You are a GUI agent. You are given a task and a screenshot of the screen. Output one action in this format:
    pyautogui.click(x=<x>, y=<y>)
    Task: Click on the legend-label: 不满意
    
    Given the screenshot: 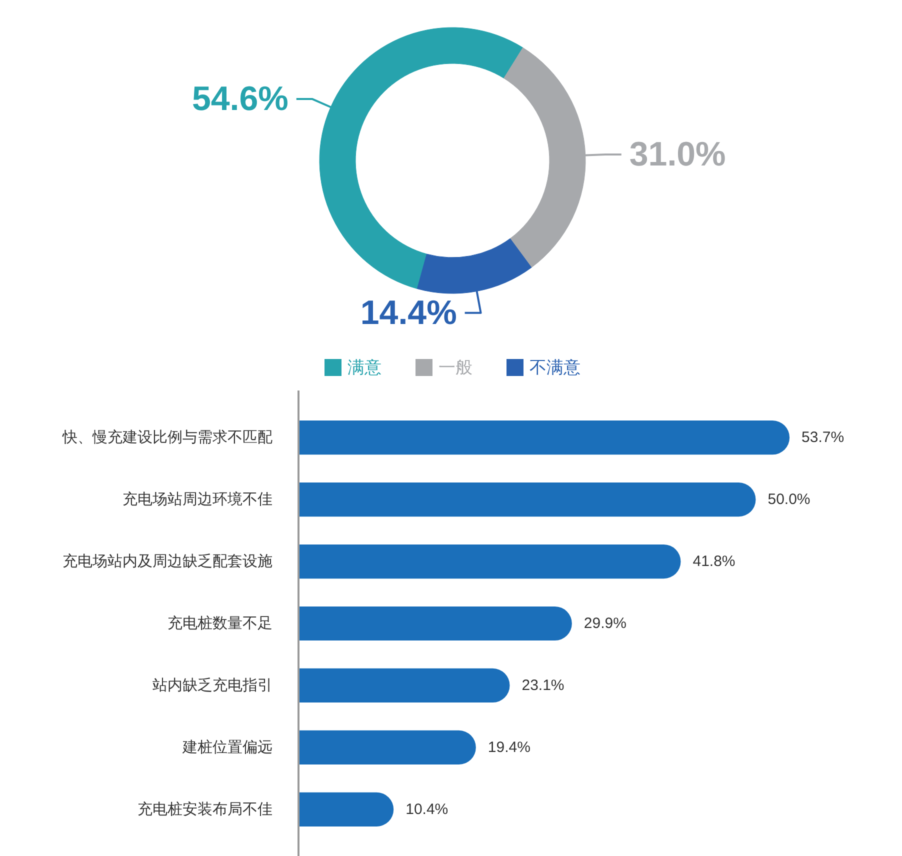 What is the action you would take?
    pyautogui.click(x=555, y=367)
    